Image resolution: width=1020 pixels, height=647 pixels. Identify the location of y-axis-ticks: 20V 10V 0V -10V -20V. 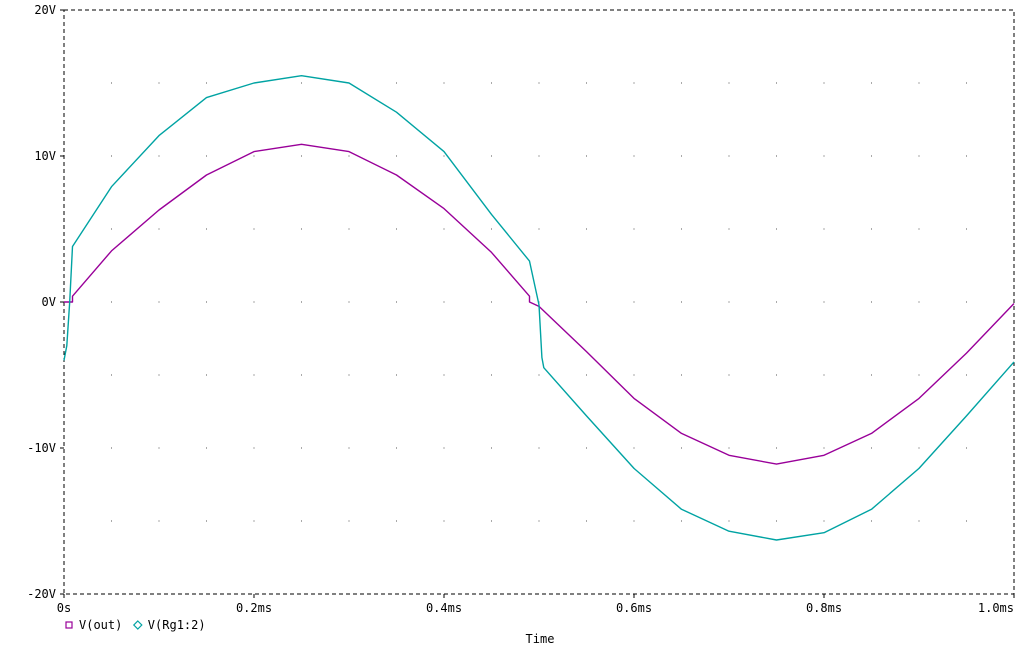
(45, 302).